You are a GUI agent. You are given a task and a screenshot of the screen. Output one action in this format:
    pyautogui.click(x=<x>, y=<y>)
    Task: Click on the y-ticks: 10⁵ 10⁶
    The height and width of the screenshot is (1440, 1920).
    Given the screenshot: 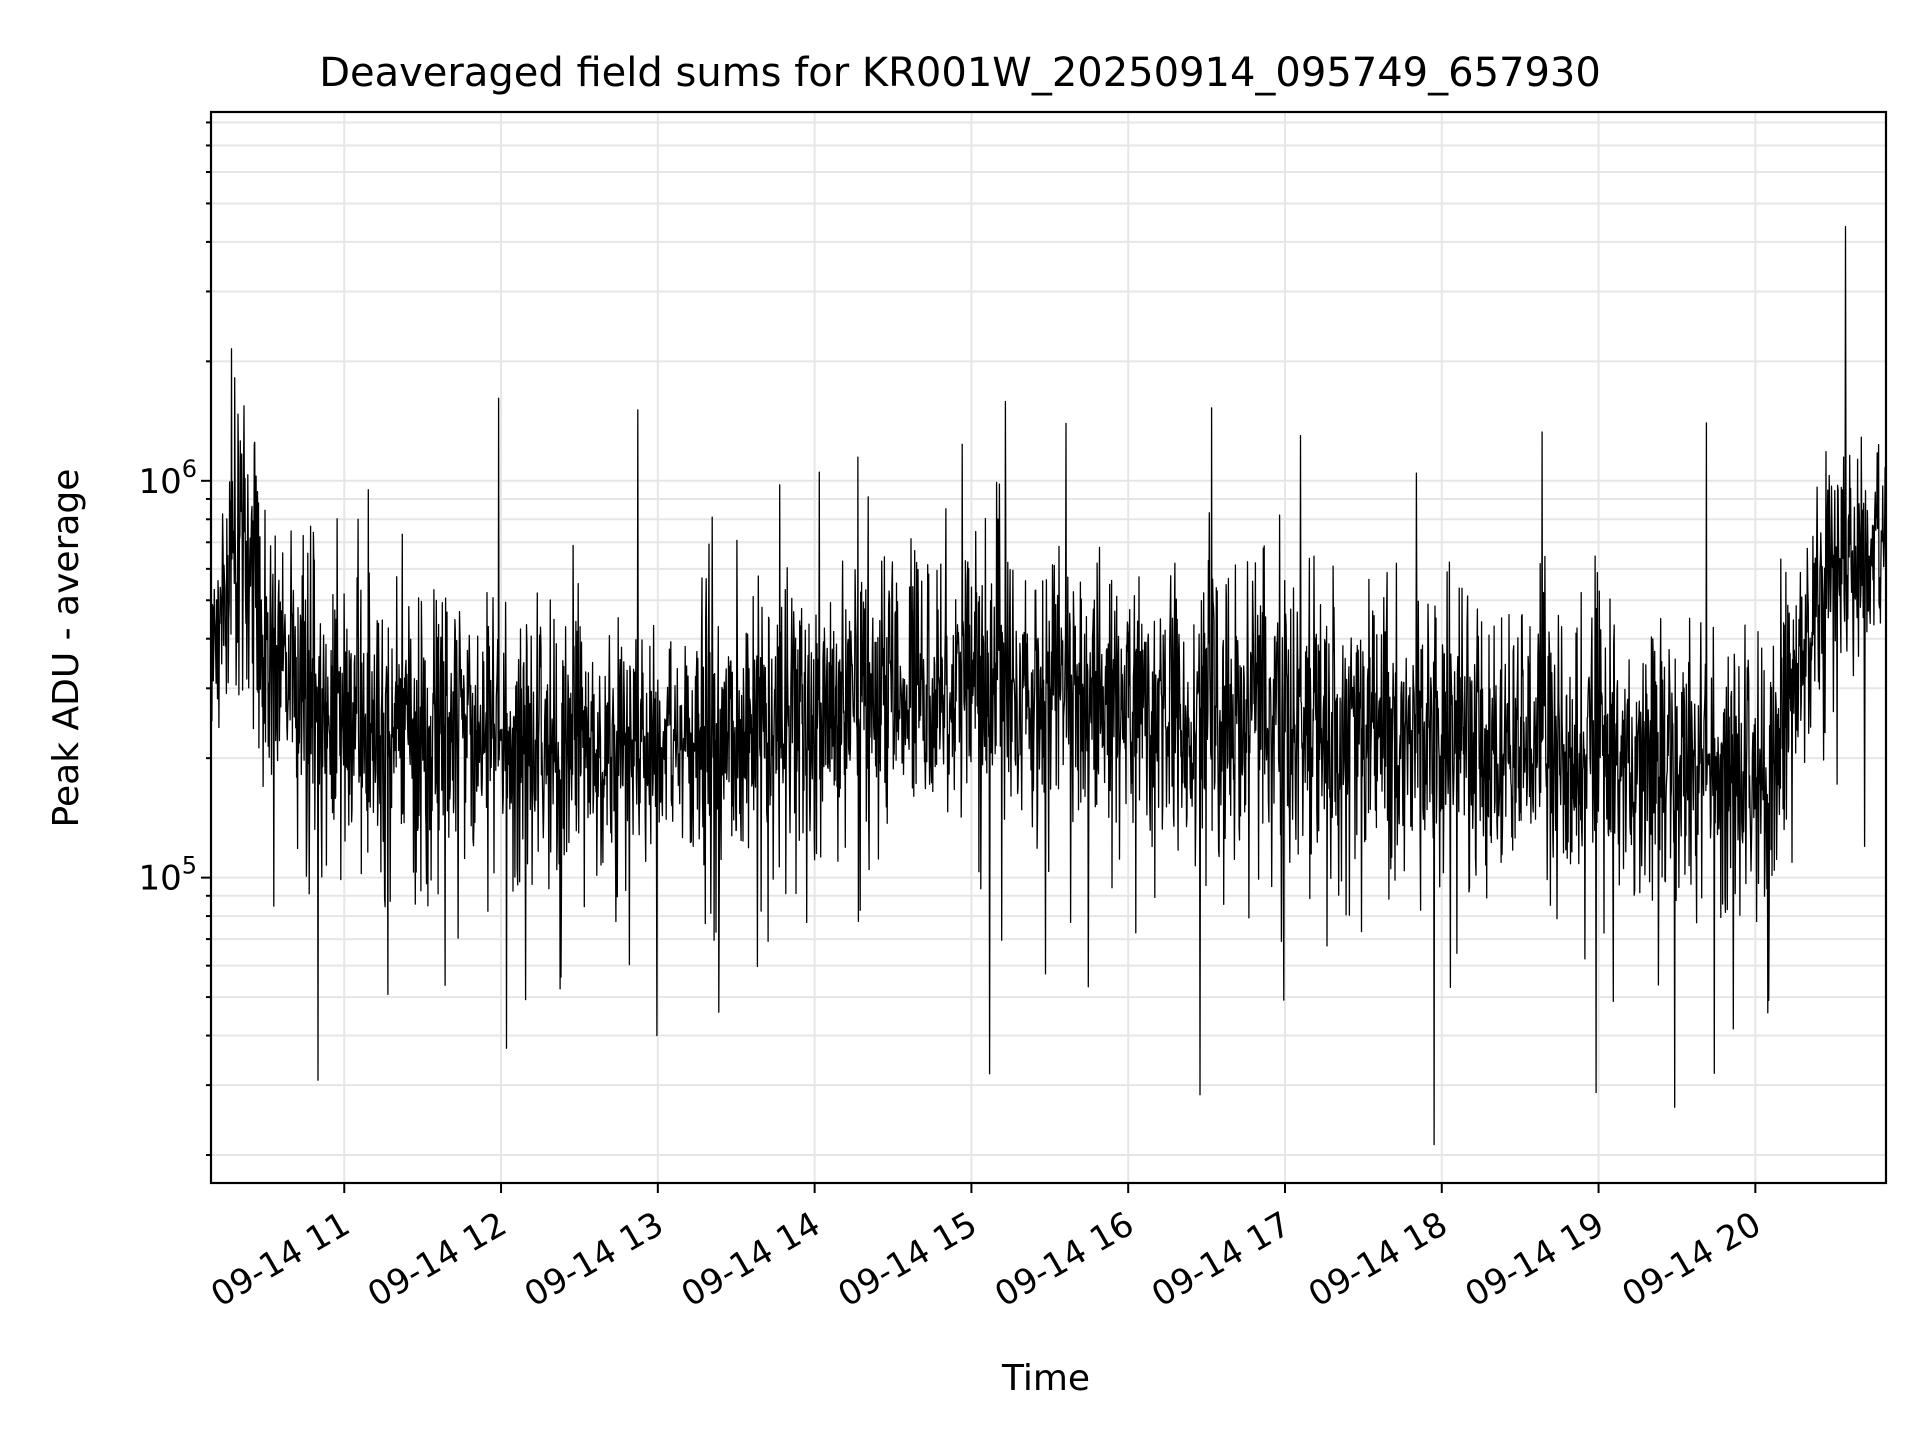 What is the action you would take?
    pyautogui.click(x=174, y=638)
    